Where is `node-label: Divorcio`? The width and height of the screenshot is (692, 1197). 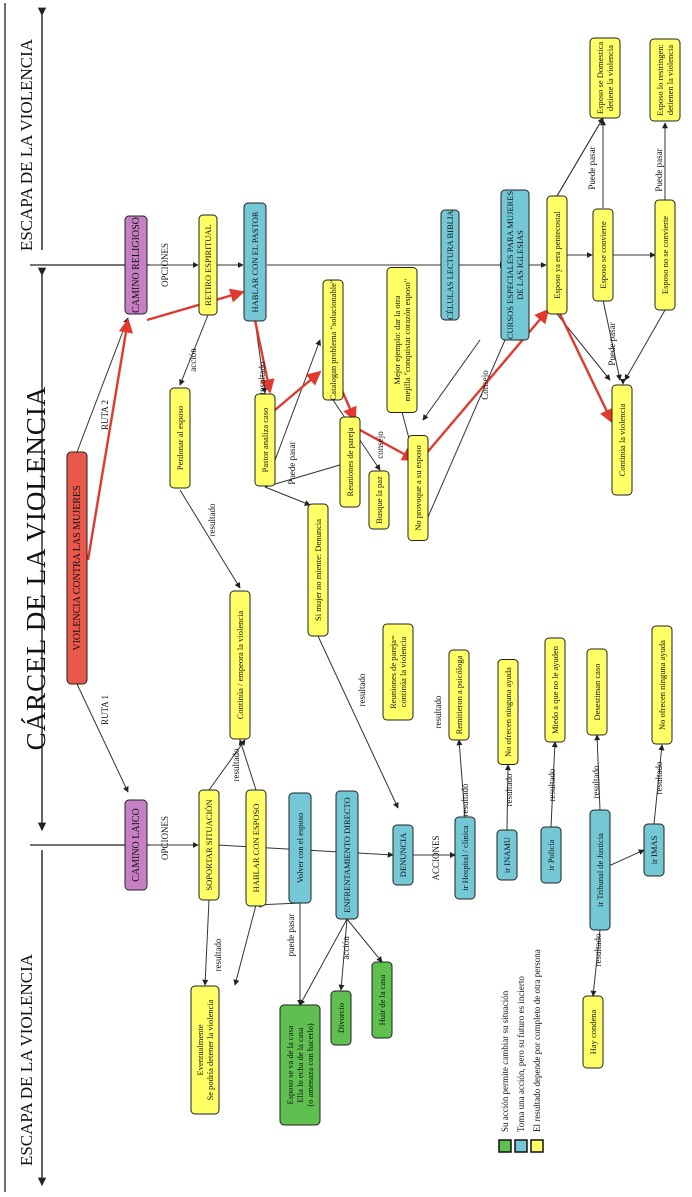 node-label: Divorcio is located at coordinates (341, 1018).